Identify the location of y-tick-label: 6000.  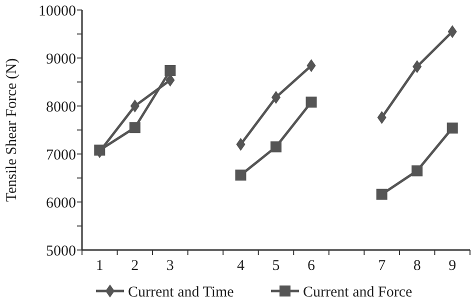
(61, 203).